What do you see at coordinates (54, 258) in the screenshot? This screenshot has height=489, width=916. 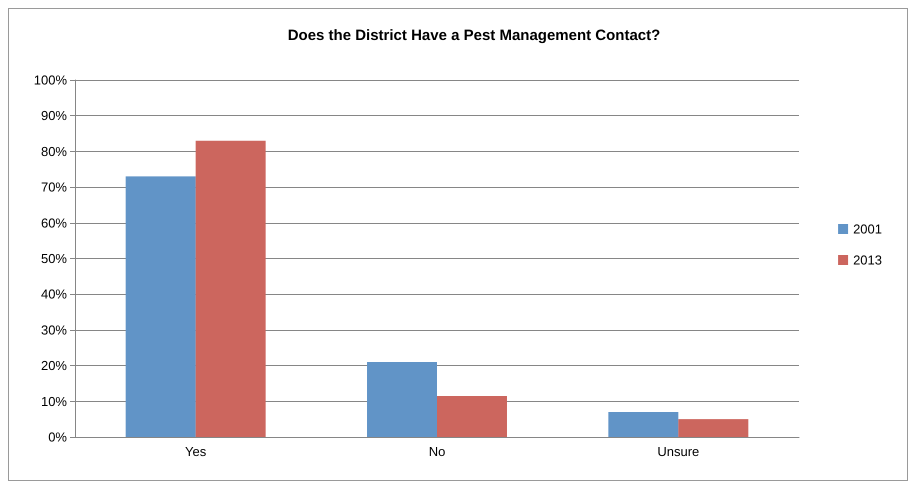 I see `y-tick-label: 50%` at bounding box center [54, 258].